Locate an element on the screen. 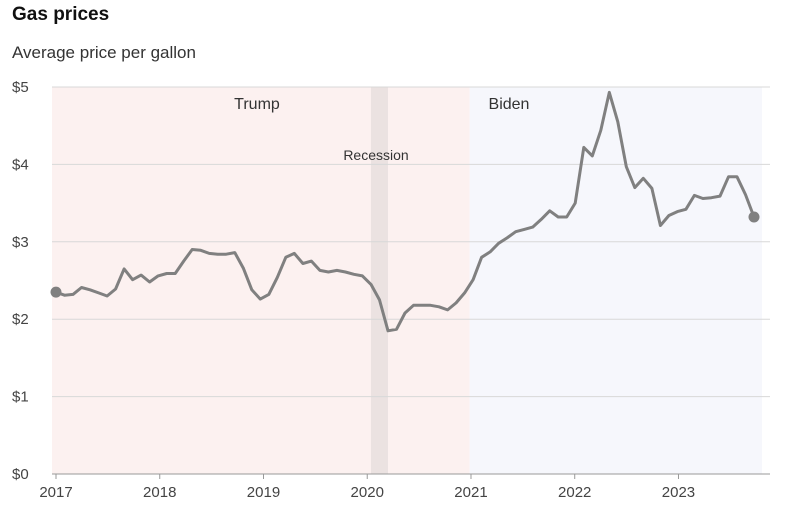  x-tick-label: 2019 is located at coordinates (263, 492).